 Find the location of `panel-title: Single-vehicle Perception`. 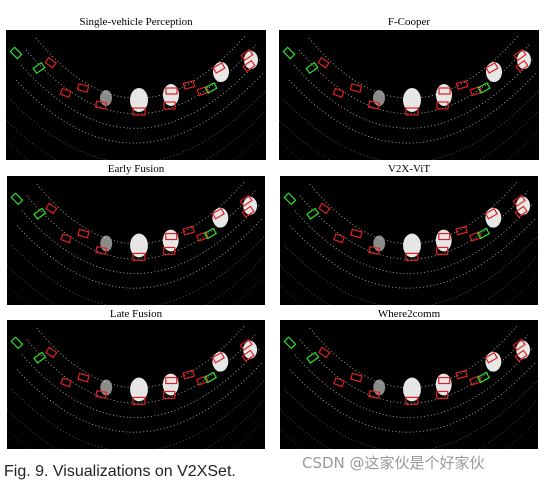

panel-title: Single-vehicle Perception is located at coordinates (136, 22).